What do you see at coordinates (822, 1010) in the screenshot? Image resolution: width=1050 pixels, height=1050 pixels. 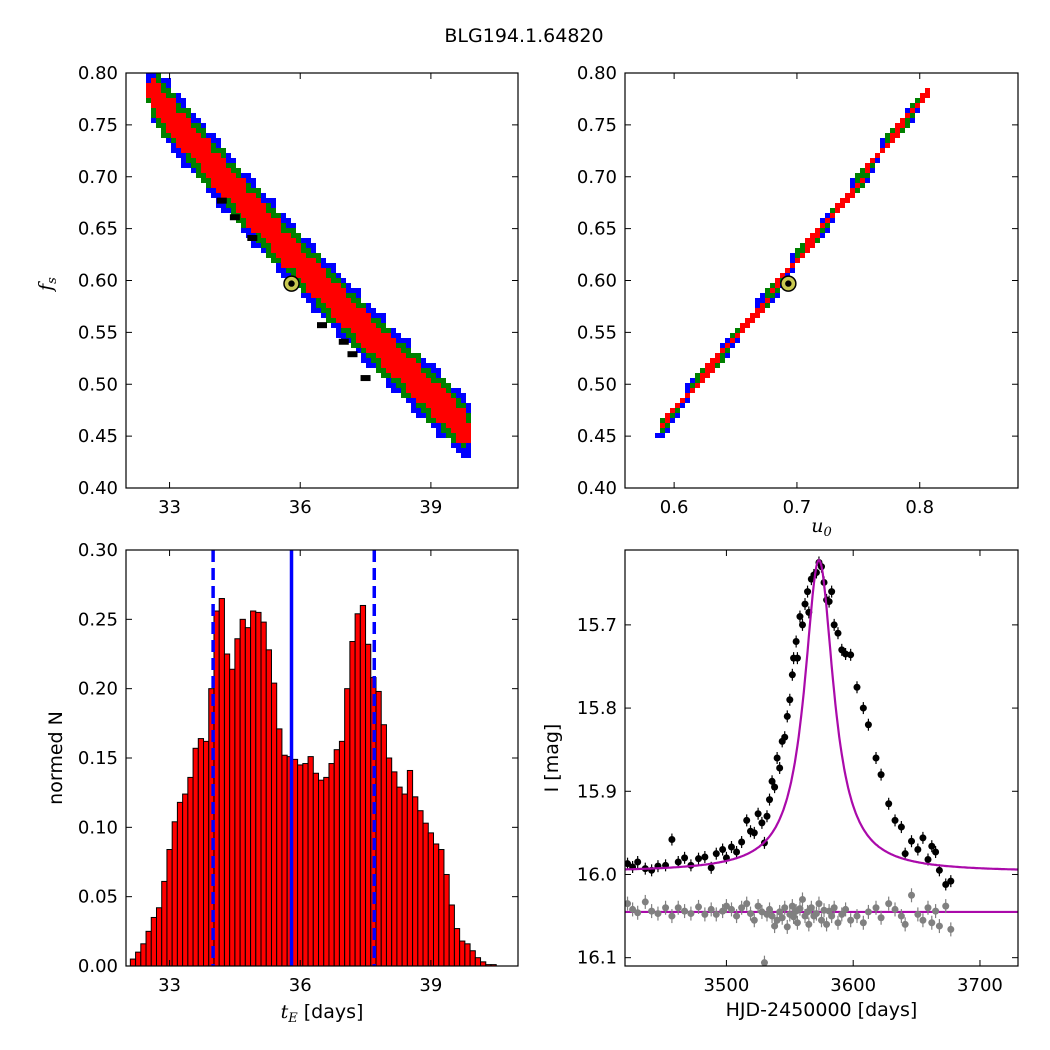 I see `x-axis-label: HJD-2450000 [days]` at bounding box center [822, 1010].